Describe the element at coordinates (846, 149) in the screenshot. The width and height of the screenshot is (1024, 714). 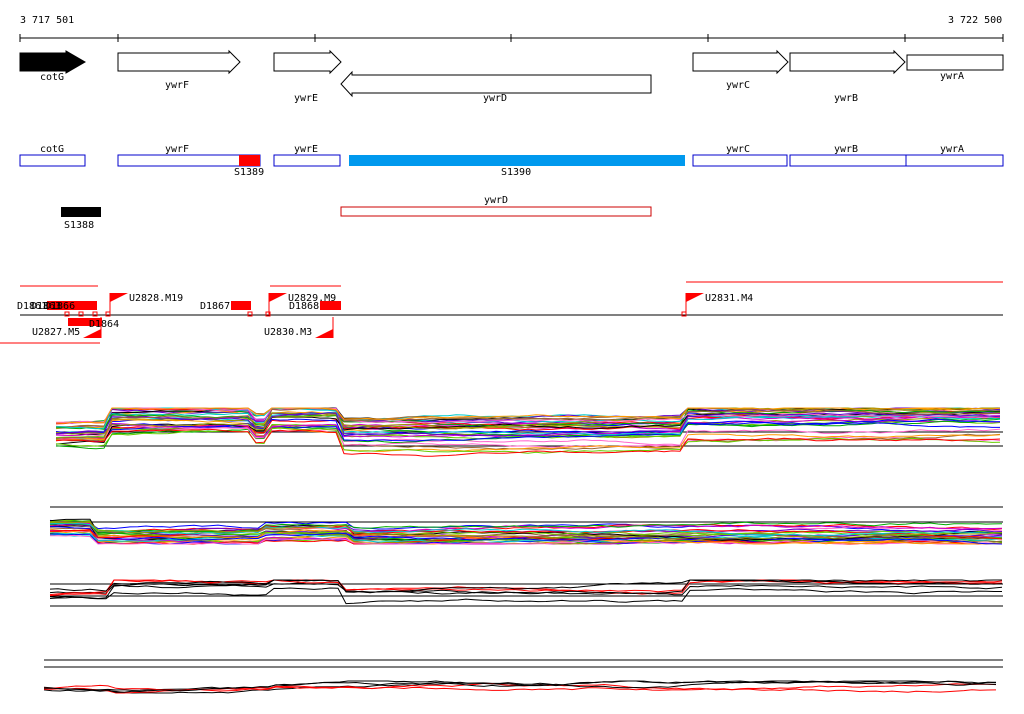
I see `segment-label: ywrB` at that location.